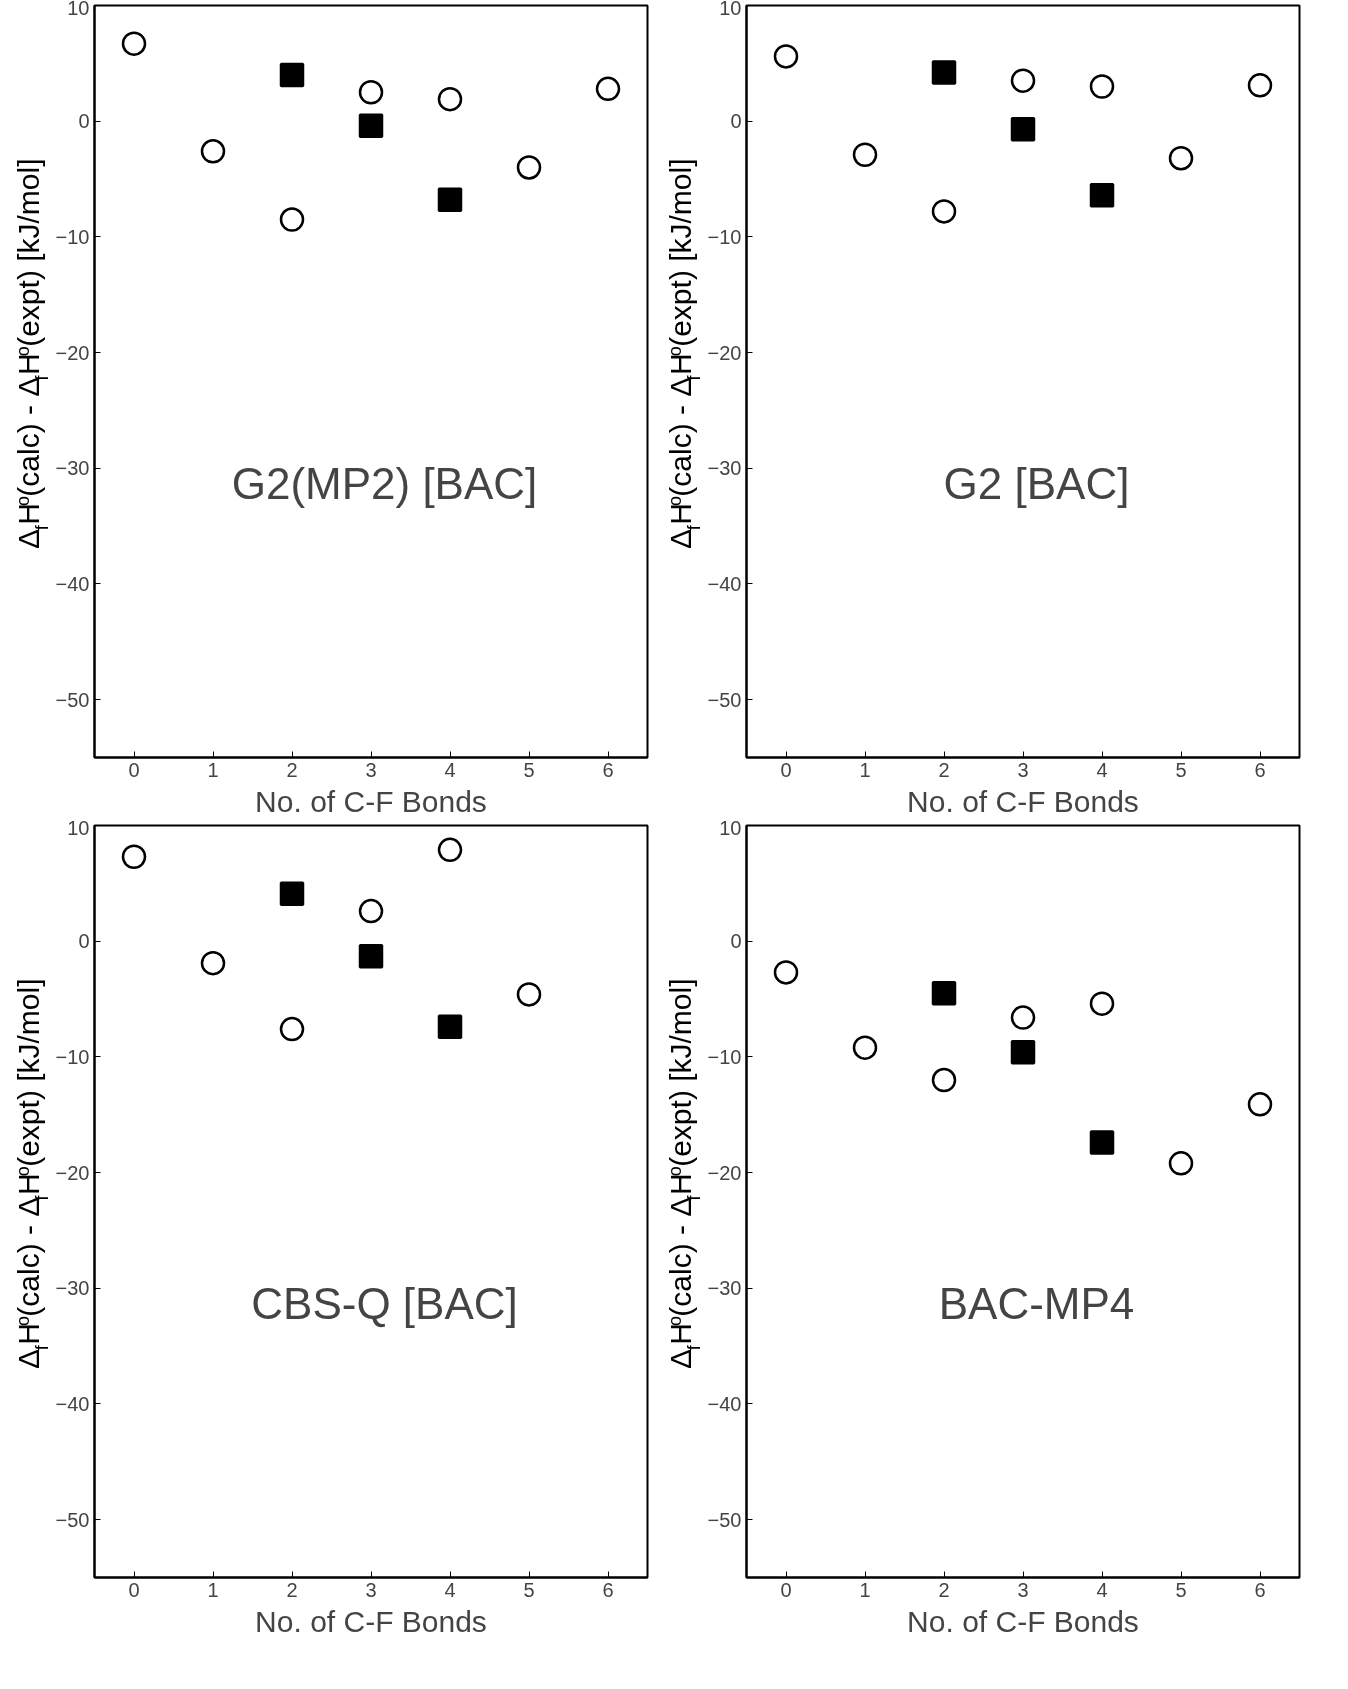  Describe the element at coordinates (384, 483) in the screenshot. I see `annotation: G2(MP2) [BAC]` at that location.